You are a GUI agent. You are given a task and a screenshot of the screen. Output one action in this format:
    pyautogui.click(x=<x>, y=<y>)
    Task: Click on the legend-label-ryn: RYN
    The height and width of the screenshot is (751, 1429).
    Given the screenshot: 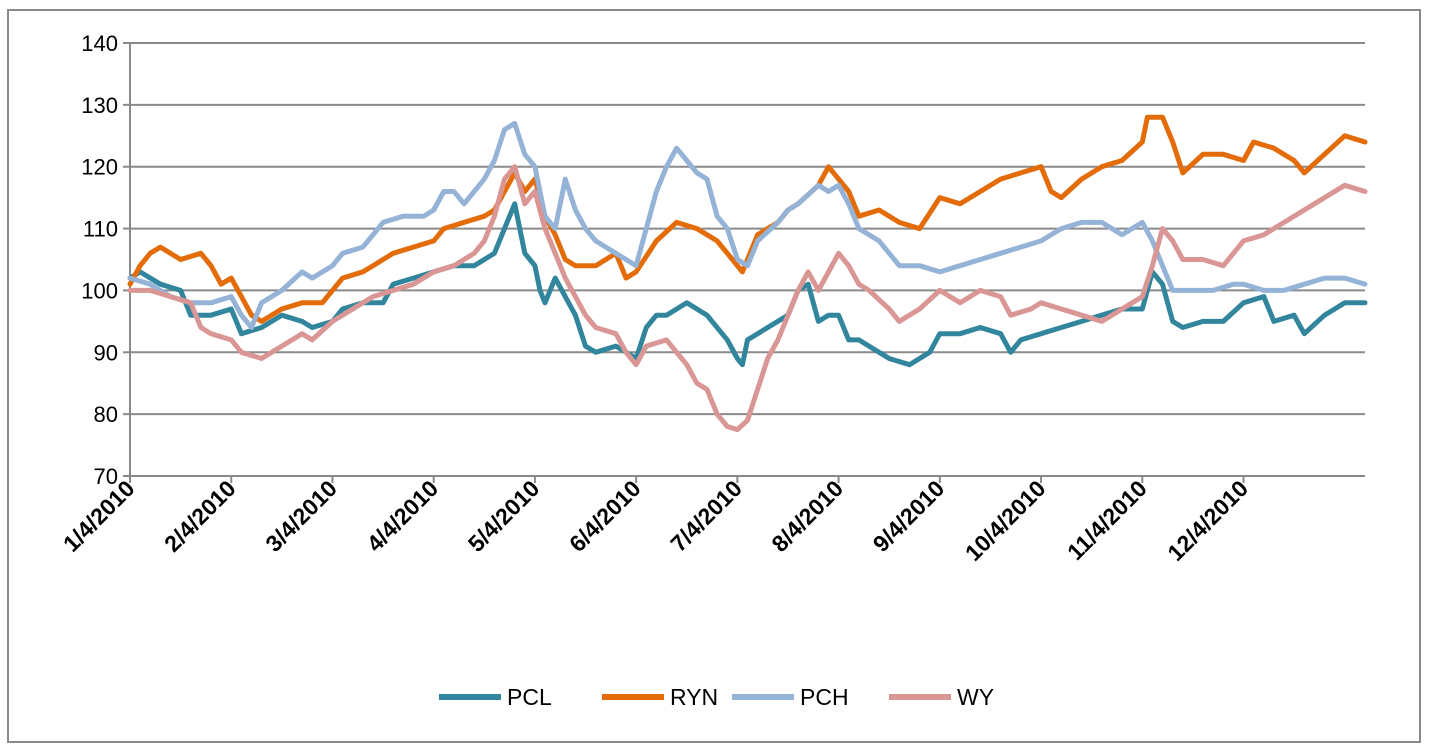 What is the action you would take?
    pyautogui.click(x=694, y=697)
    